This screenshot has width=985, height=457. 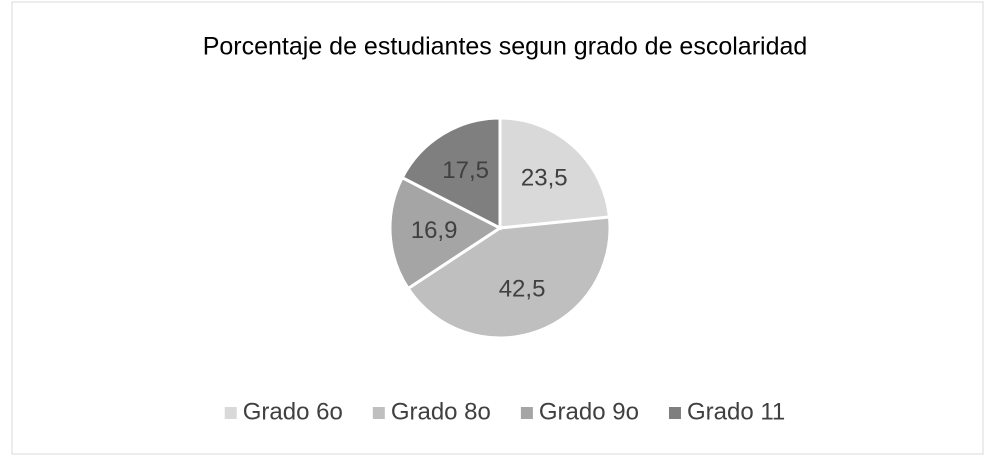 What do you see at coordinates (589, 411) in the screenshot?
I see `legend-label: Grado 9o` at bounding box center [589, 411].